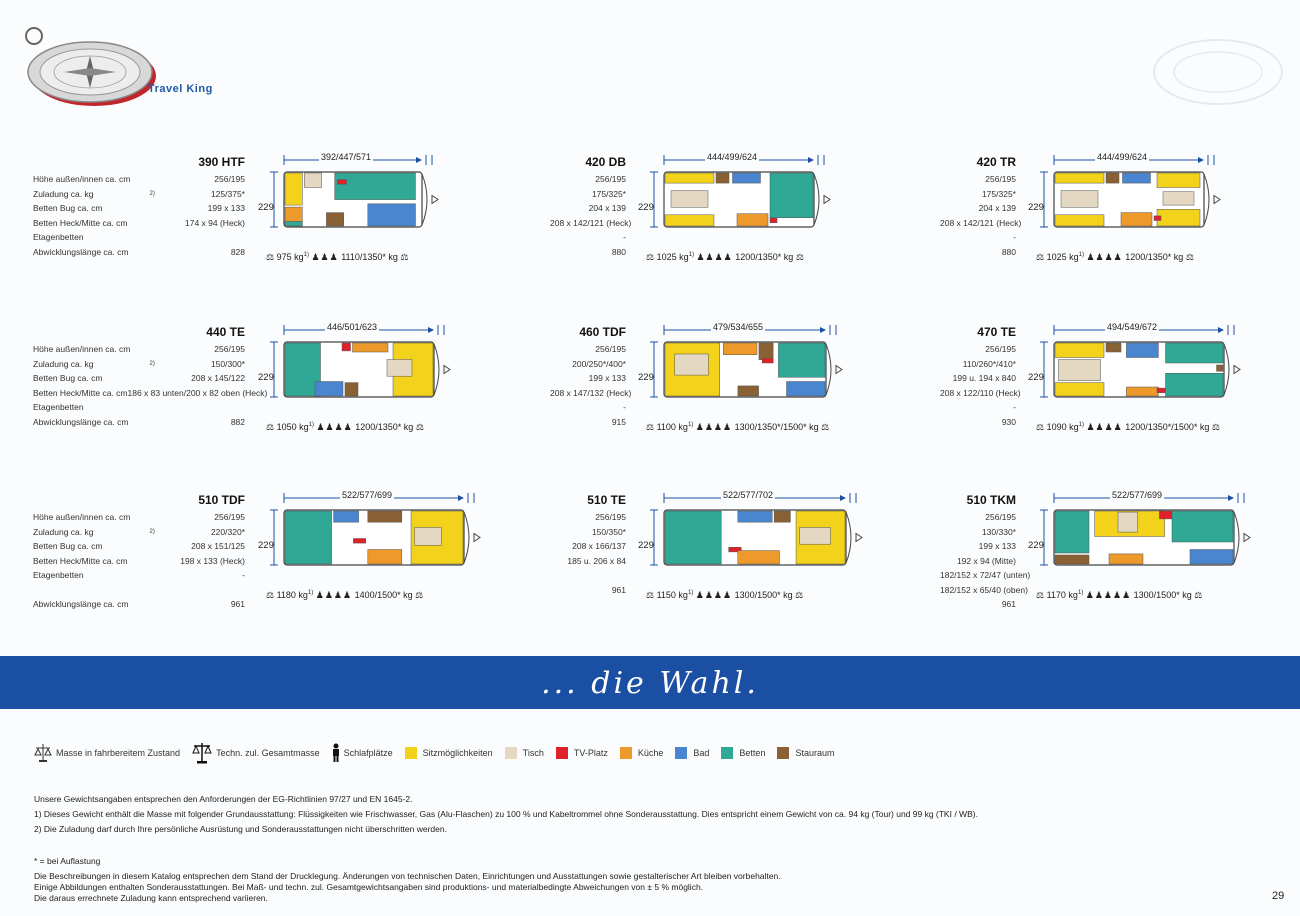  What do you see at coordinates (90, 66) in the screenshot?
I see `travel-king-logo` at bounding box center [90, 66].